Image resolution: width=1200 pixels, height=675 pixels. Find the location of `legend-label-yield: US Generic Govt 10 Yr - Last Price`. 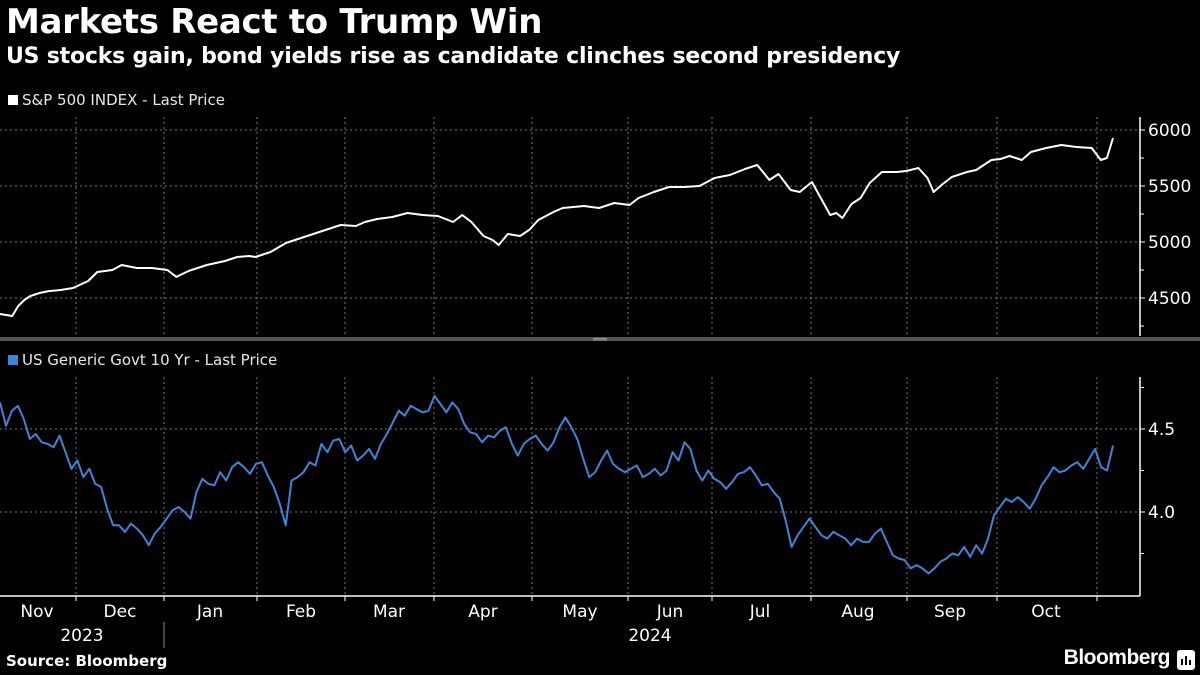

legend-label-yield: US Generic Govt 10 Yr - Last Price is located at coordinates (150, 360).